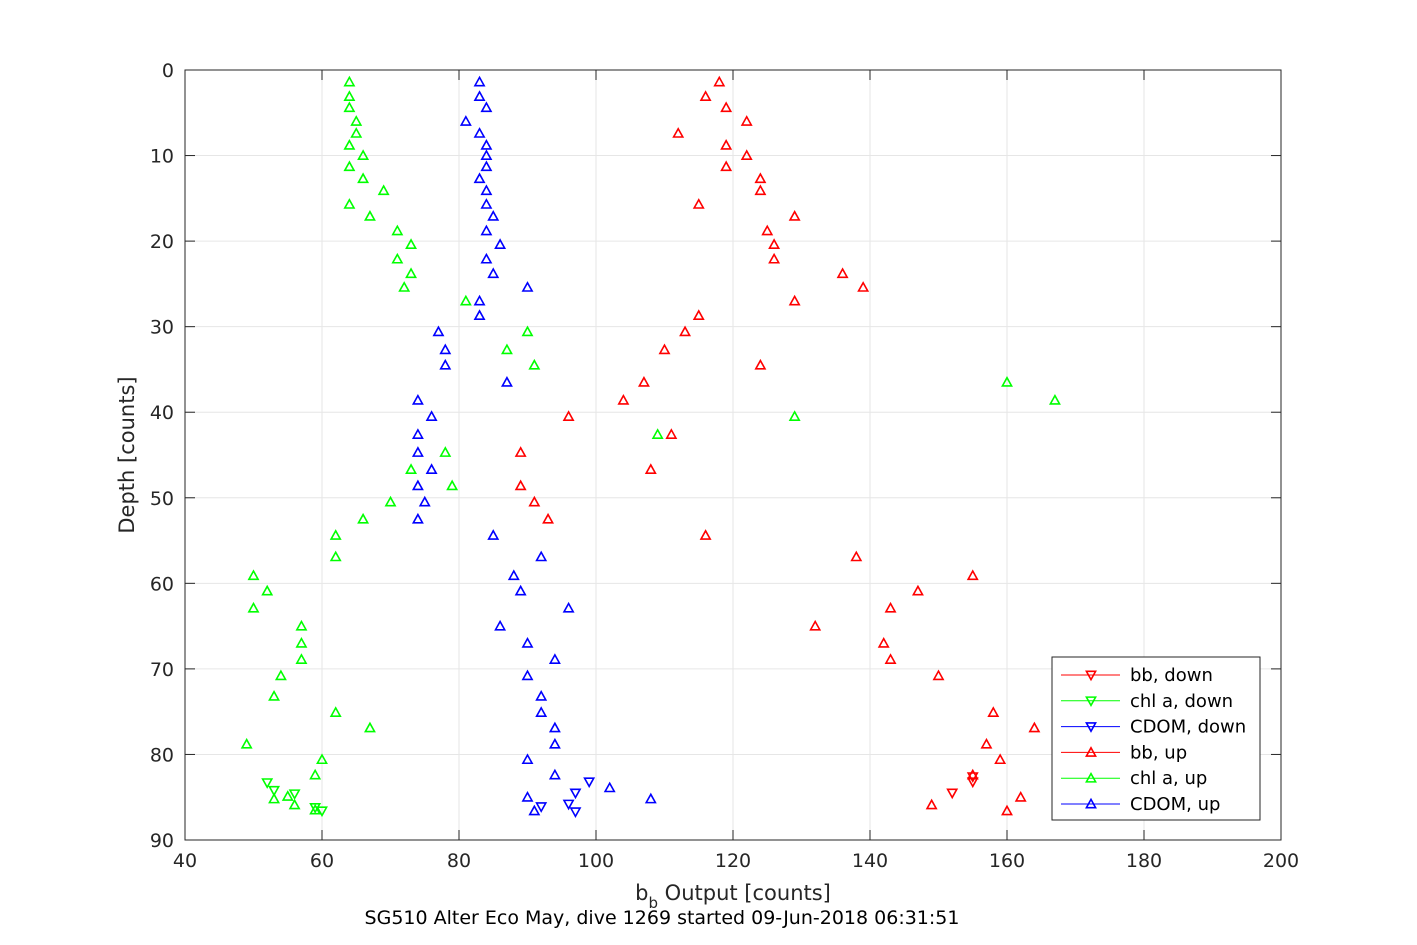  Describe the element at coordinates (162, 499) in the screenshot. I see `y-tick-label: 50` at that location.